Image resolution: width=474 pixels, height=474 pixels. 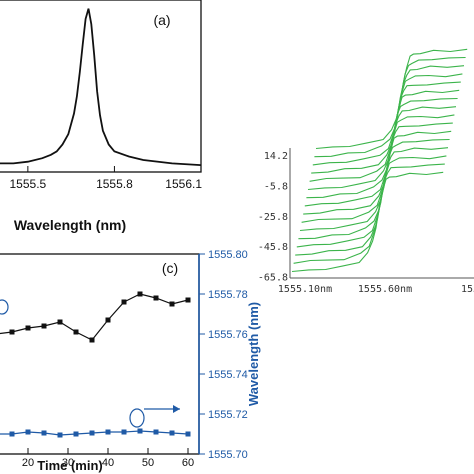 What do you see at coordinates (273, 247) in the screenshot?
I see `panel-b-y-tick-label: -45.8` at bounding box center [273, 247].